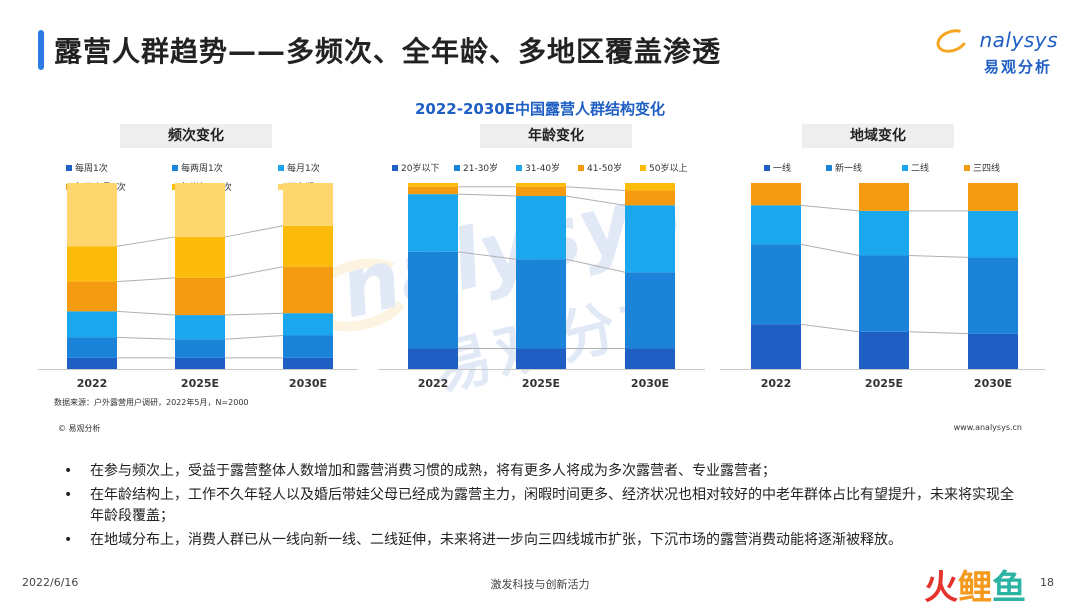 The height and width of the screenshot is (609, 1080). Describe the element at coordinates (986, 168) in the screenshot. I see `legend-label: 三四线` at that location.